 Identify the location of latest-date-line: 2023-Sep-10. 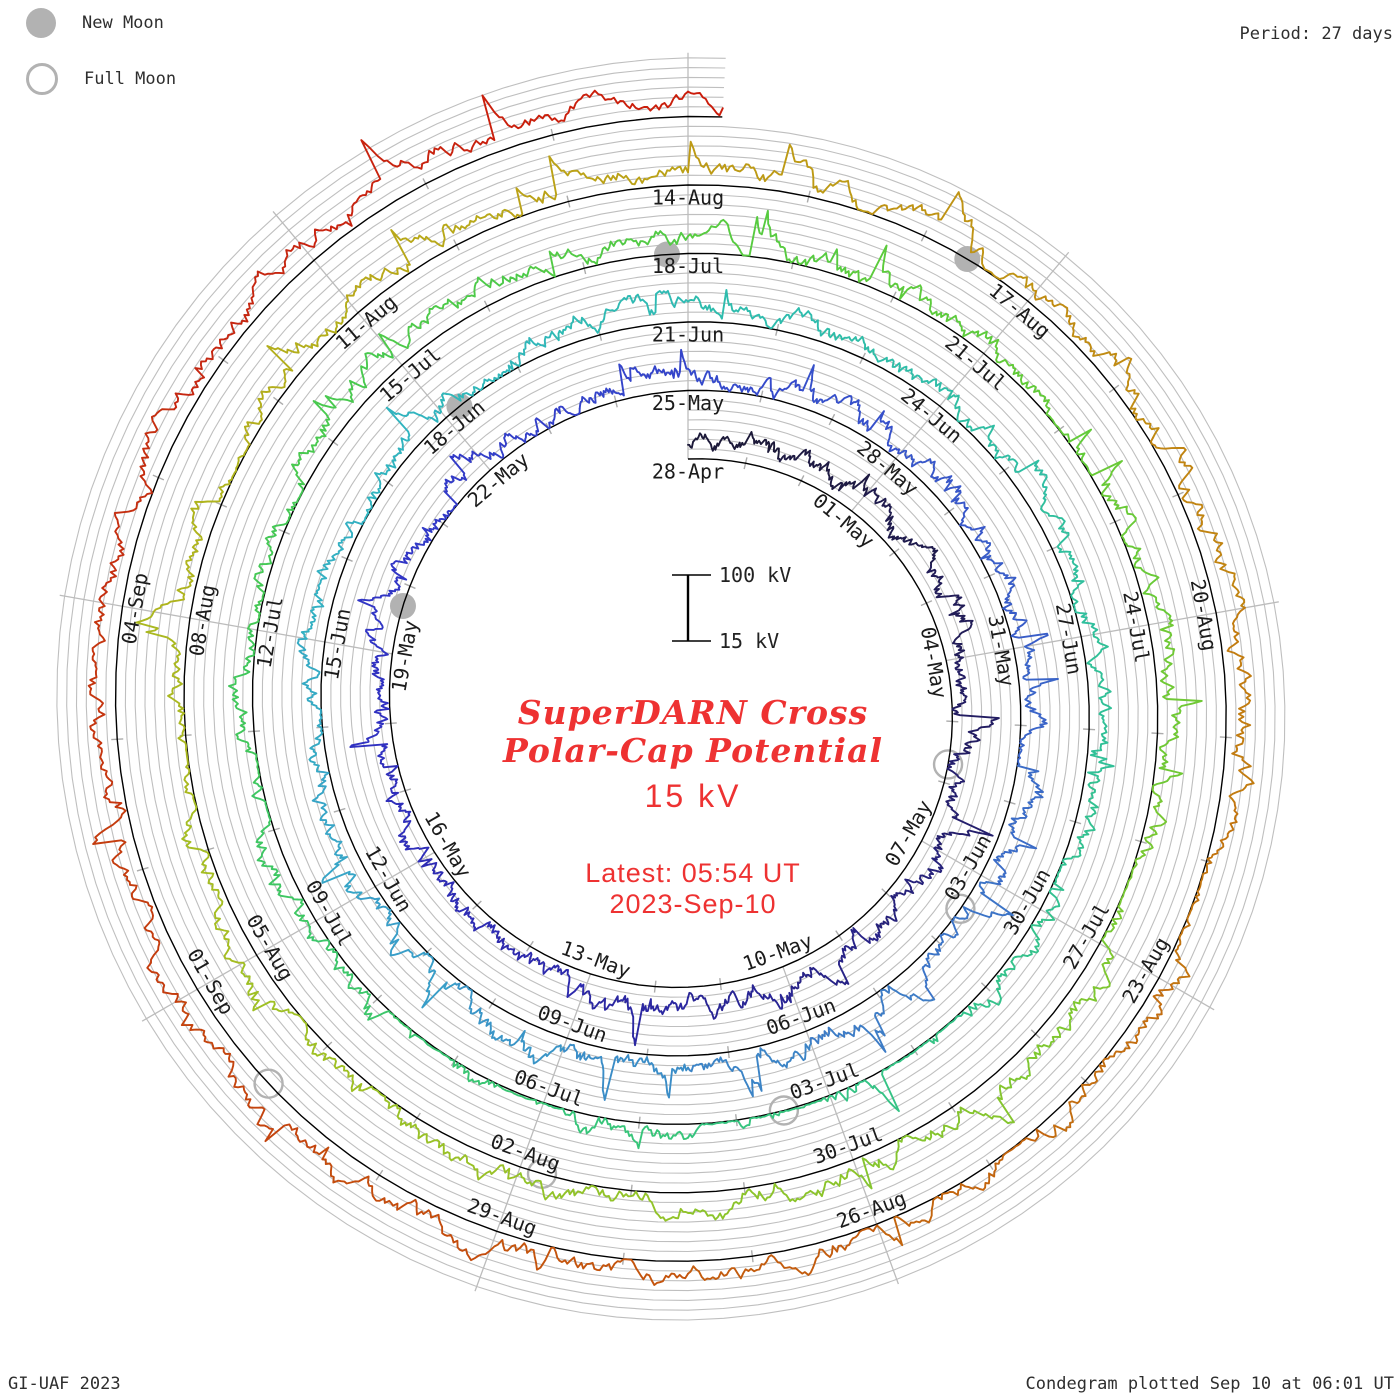
(693, 904).